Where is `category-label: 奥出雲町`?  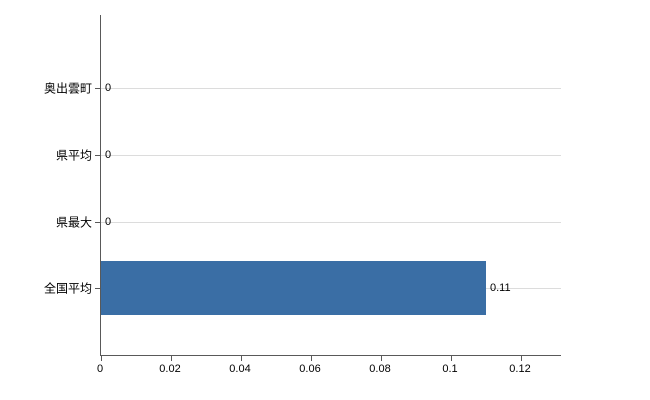
category-label: 奥出雲町 is located at coordinates (67, 88).